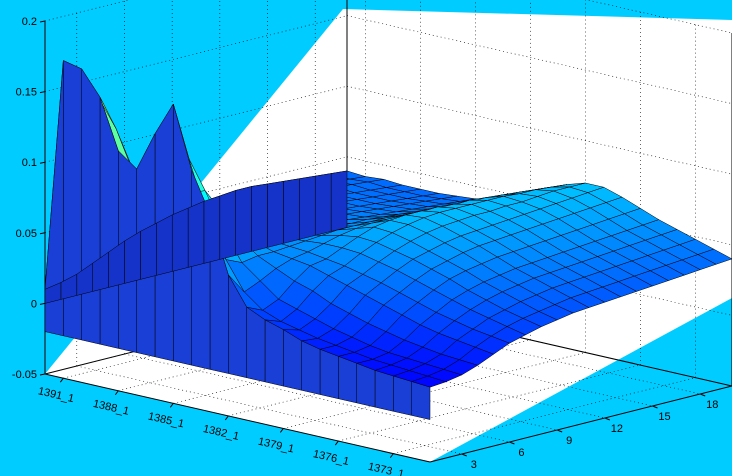 Image resolution: width=732 pixels, height=476 pixels. I want to click on z-tick-label: 0, so click(34, 304).